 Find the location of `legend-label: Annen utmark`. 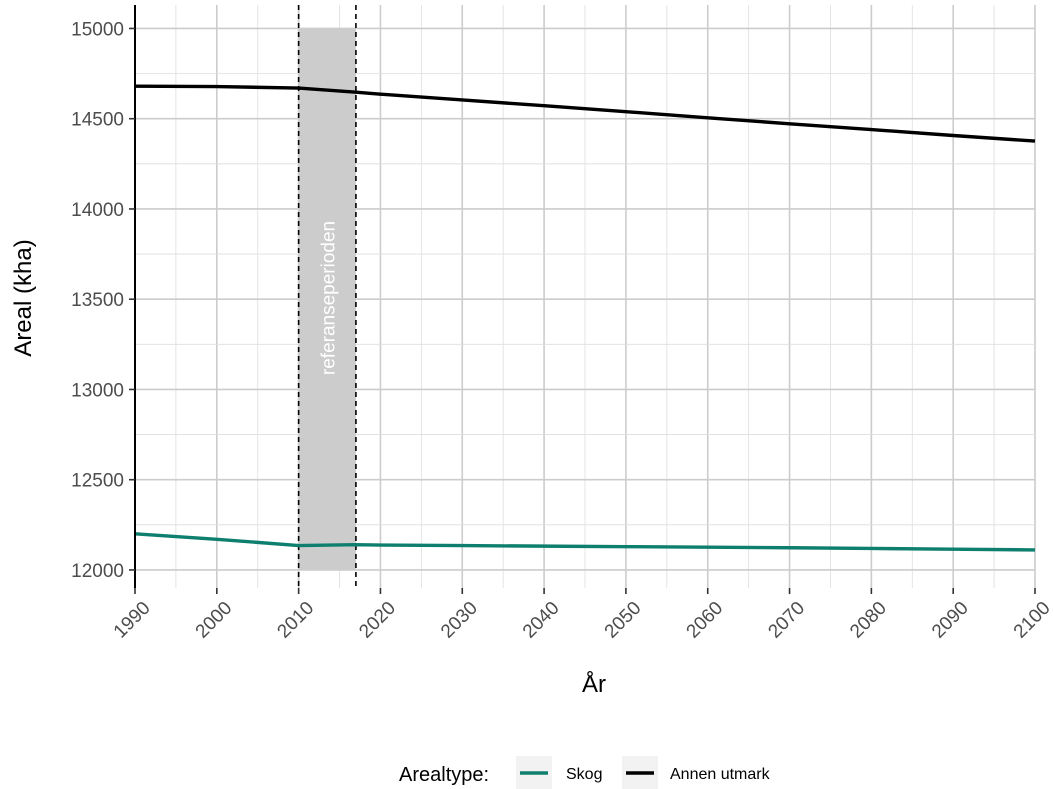

legend-label: Annen utmark is located at coordinates (720, 774).